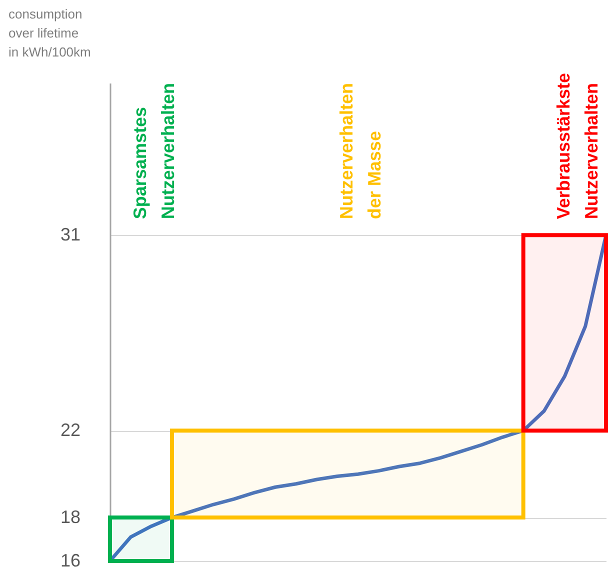 Image resolution: width=608 pixels, height=569 pixels. Describe the element at coordinates (154, 151) in the screenshot. I see `band-label: Sparsamstes Nutzerverhalten` at that location.